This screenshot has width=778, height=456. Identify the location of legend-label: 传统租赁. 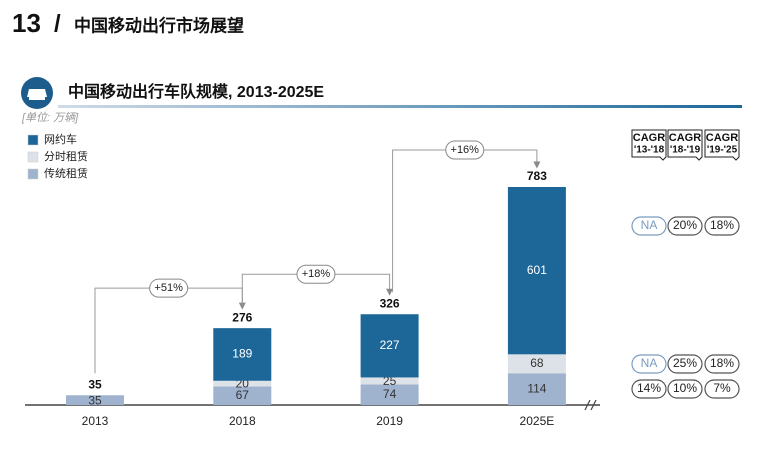
(66, 173).